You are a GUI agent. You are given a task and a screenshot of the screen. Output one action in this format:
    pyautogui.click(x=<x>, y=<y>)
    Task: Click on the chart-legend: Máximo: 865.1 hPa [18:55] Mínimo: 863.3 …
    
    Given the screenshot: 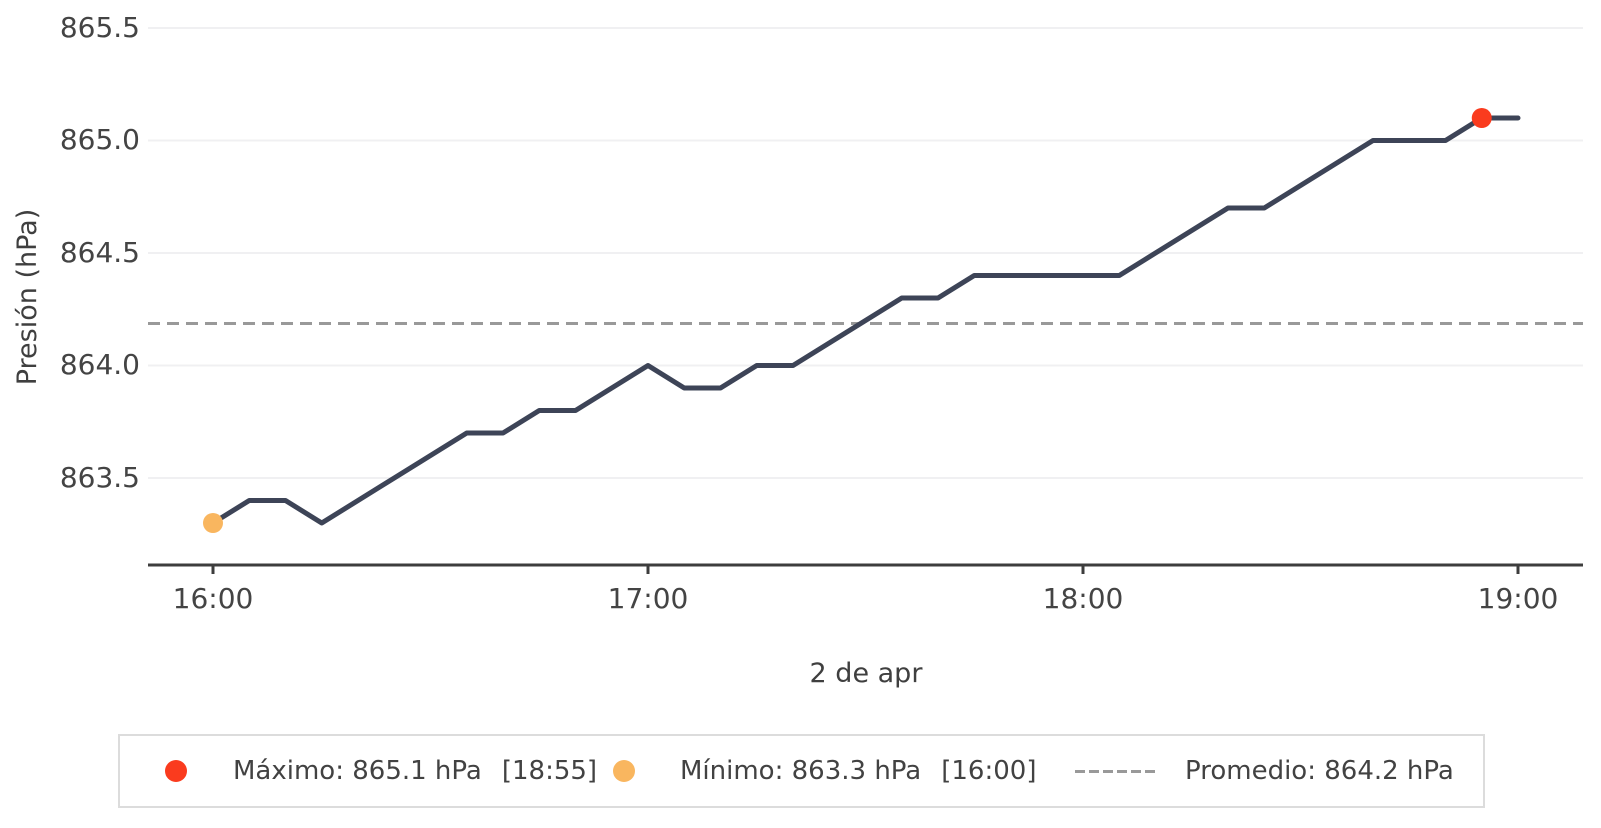 What is the action you would take?
    pyautogui.click(x=801, y=771)
    